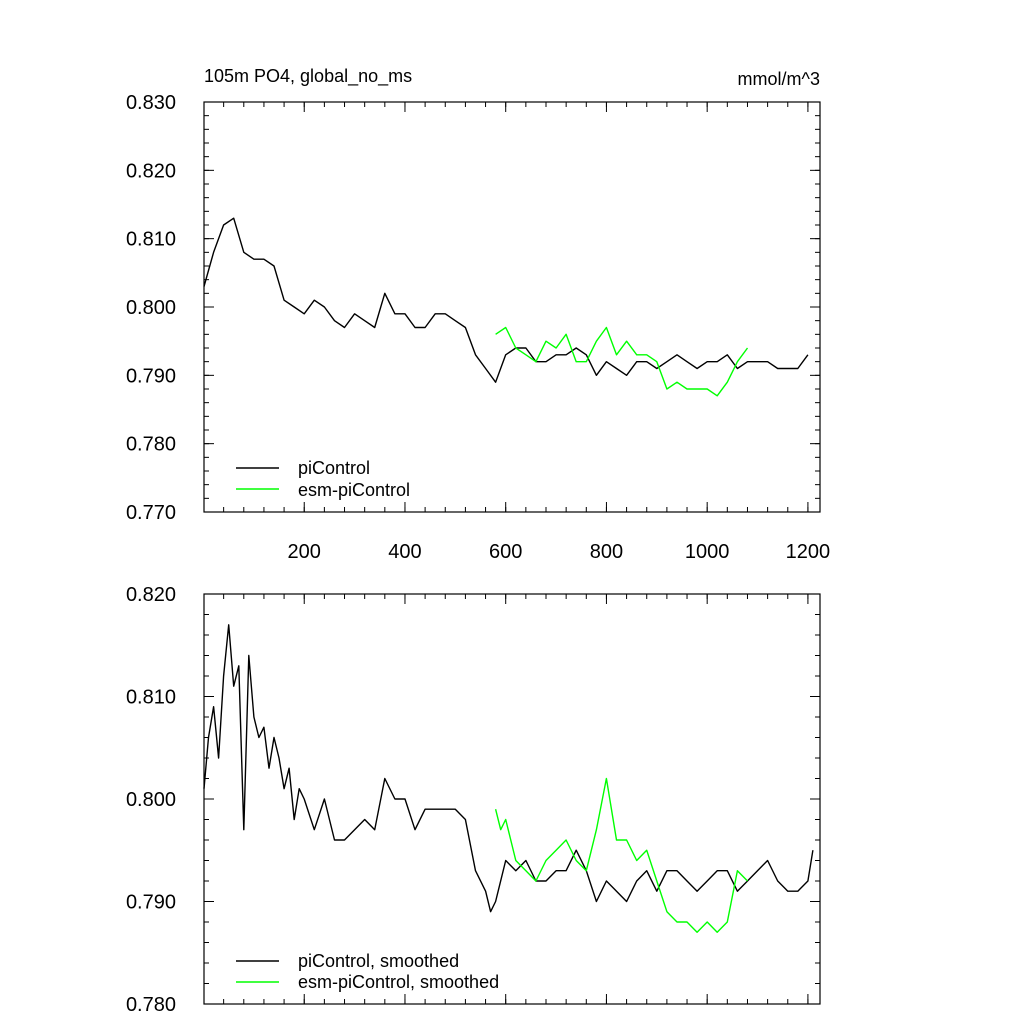  Describe the element at coordinates (505, 552) in the screenshot. I see `x-tick-label: 600` at that location.